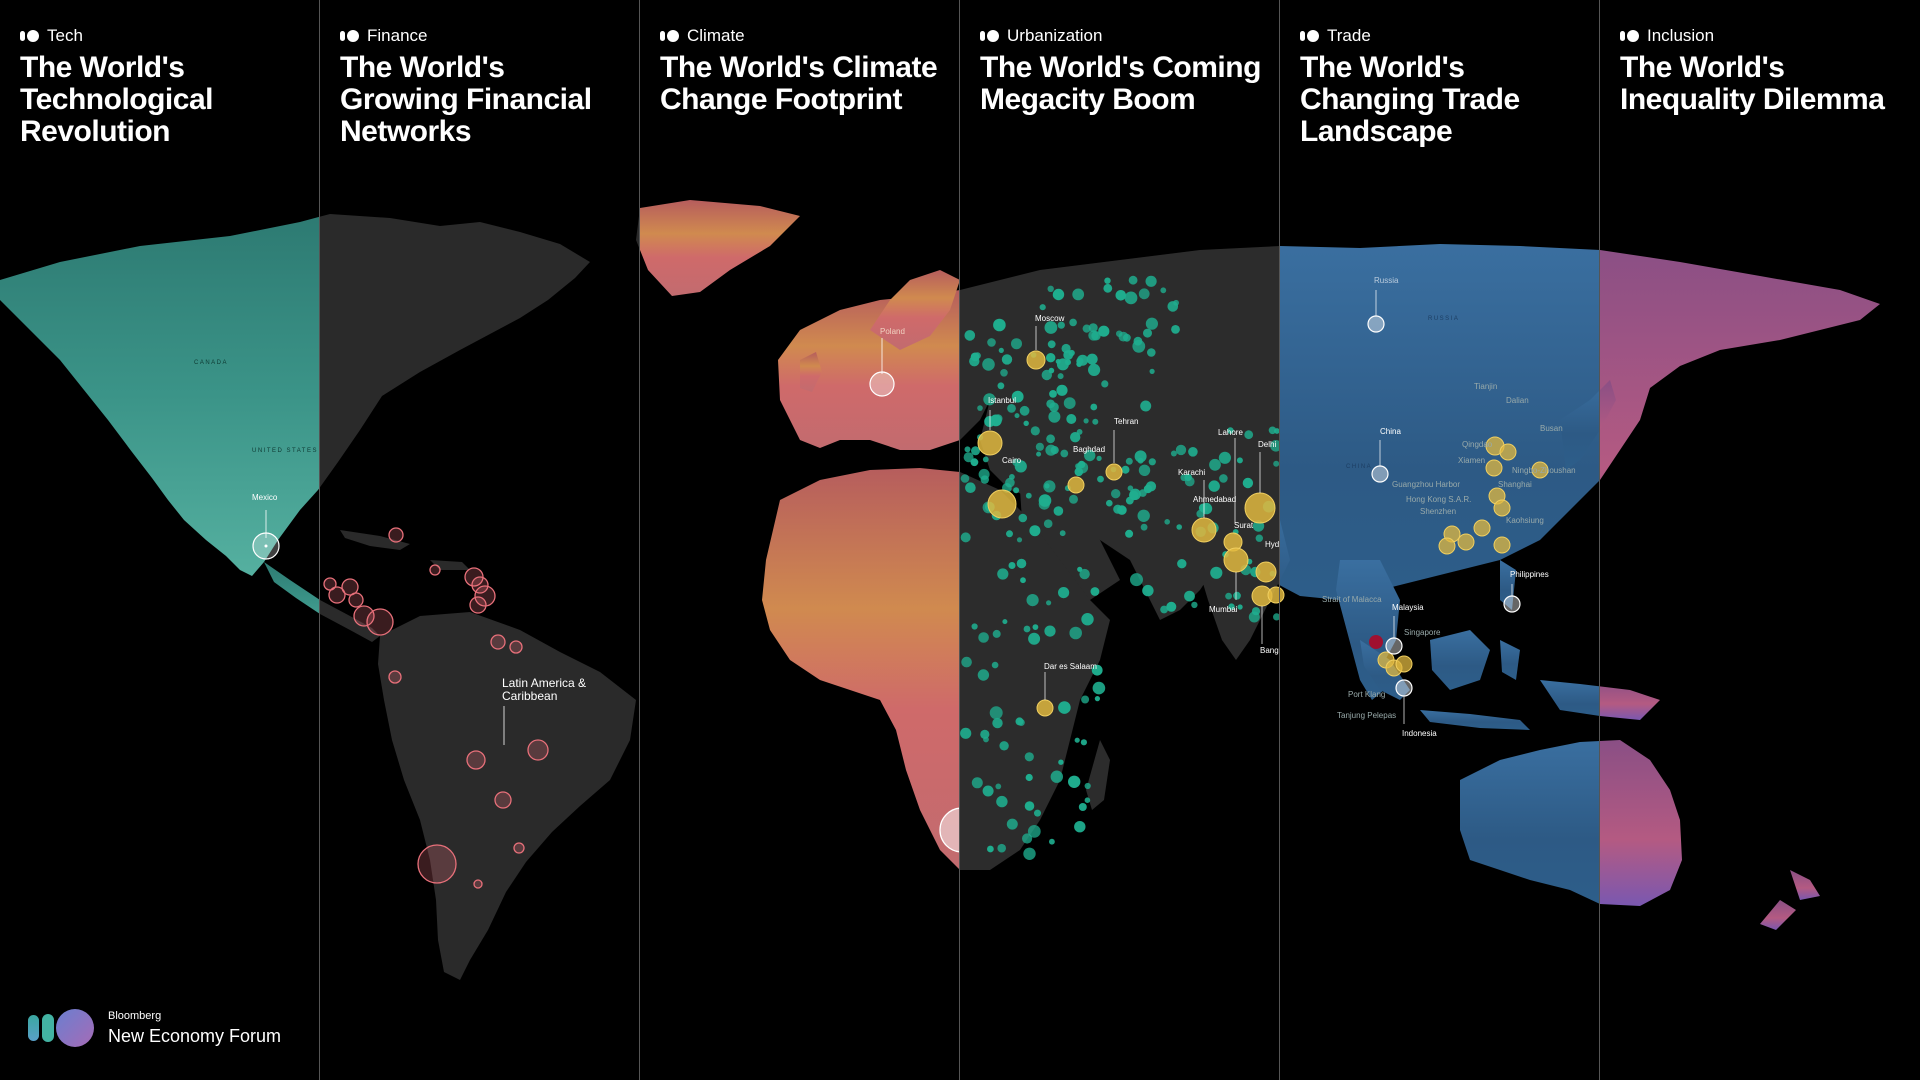  What do you see at coordinates (1050, 318) in the screenshot?
I see `map-label-moscow: Moscow` at bounding box center [1050, 318].